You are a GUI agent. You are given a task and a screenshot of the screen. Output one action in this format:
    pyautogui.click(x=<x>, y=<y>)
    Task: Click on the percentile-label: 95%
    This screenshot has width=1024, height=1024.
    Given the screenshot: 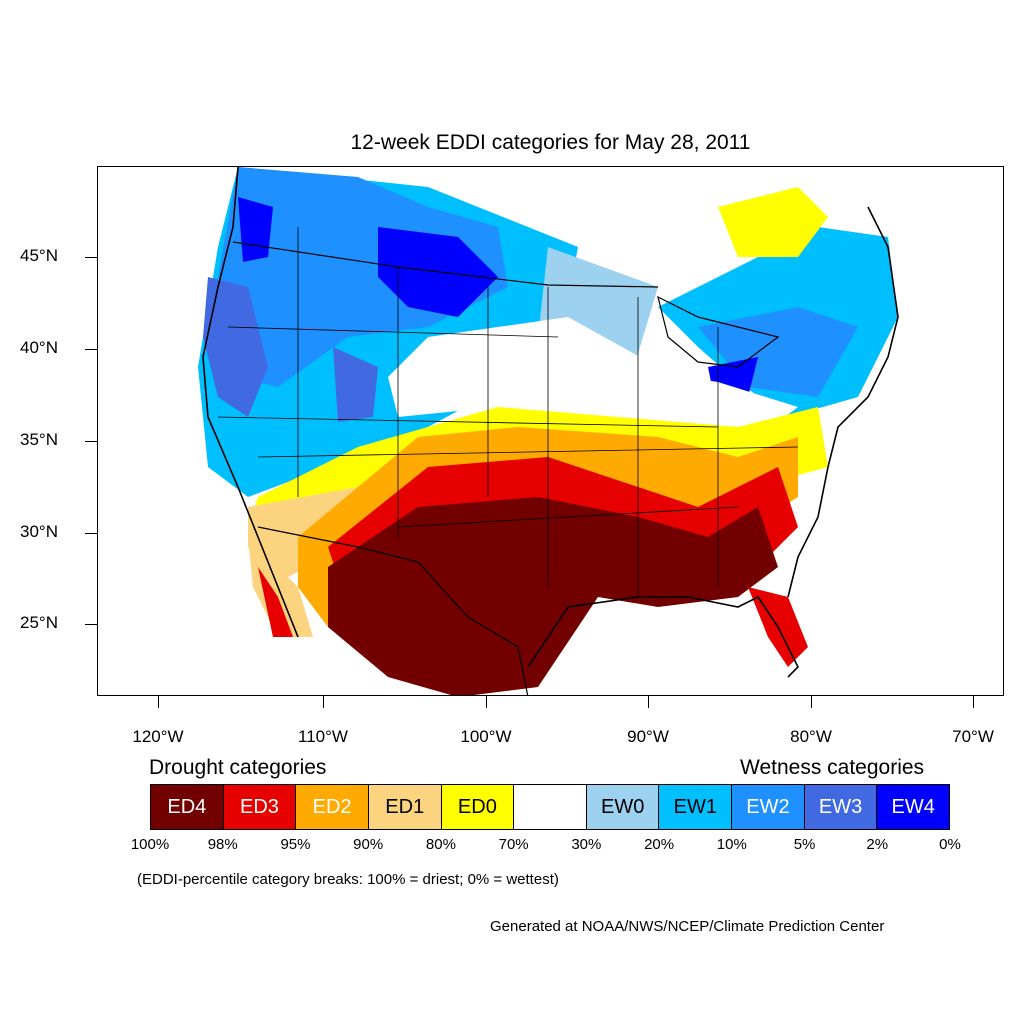 What is the action you would take?
    pyautogui.click(x=295, y=844)
    